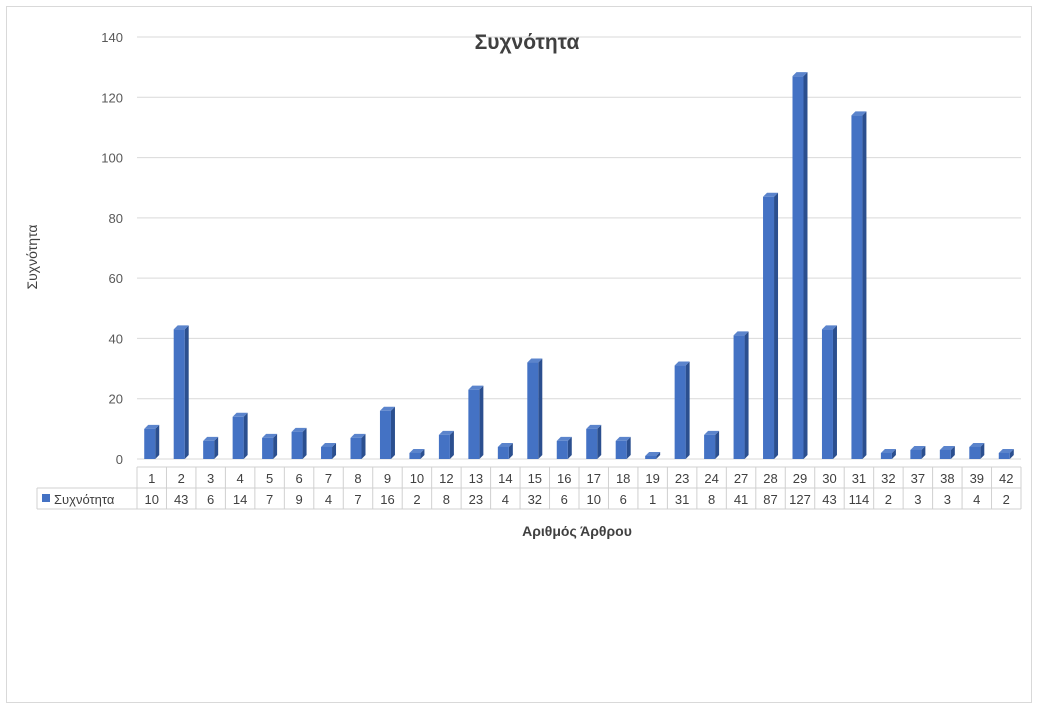  Describe the element at coordinates (859, 499) in the screenshot. I see `data-value-label: 114` at that location.